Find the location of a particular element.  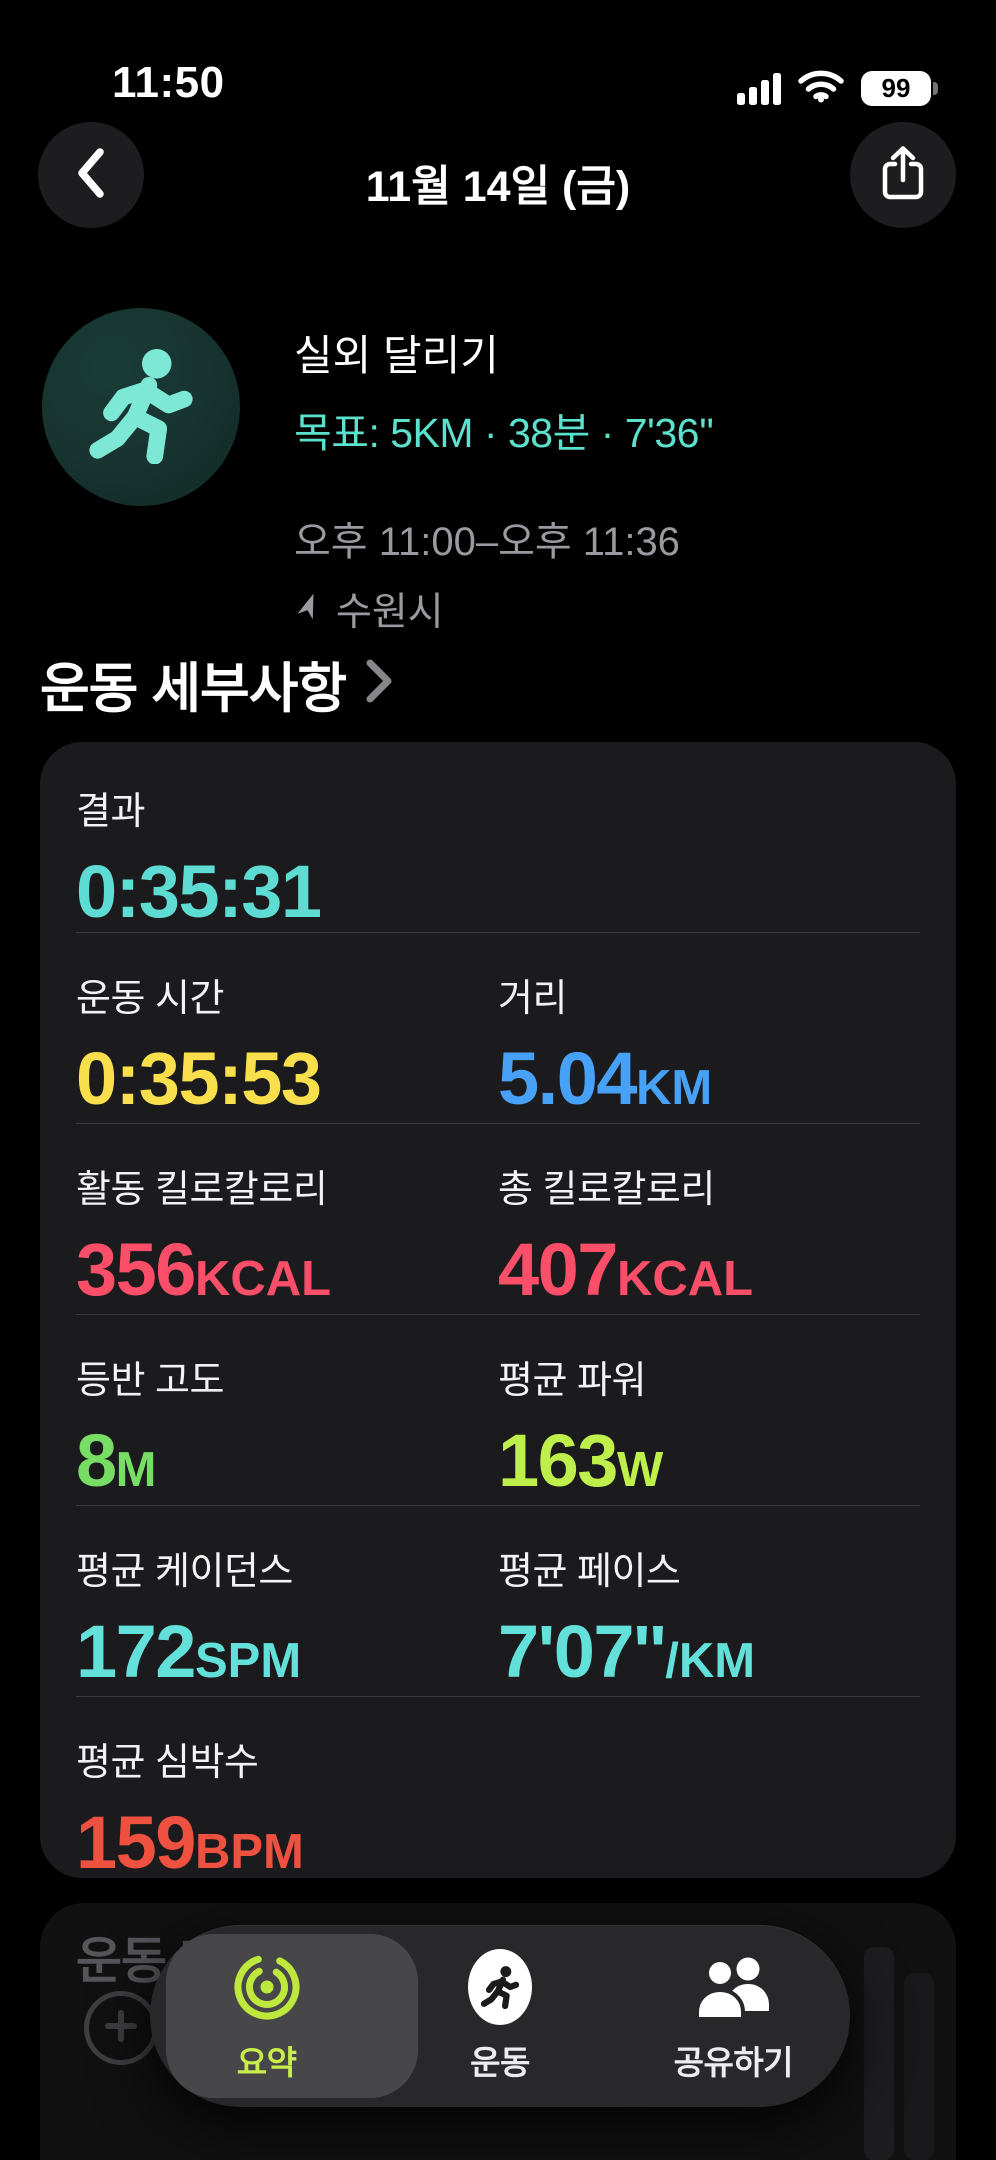

metric-power: 평균 파워 163W is located at coordinates (581, 1431).